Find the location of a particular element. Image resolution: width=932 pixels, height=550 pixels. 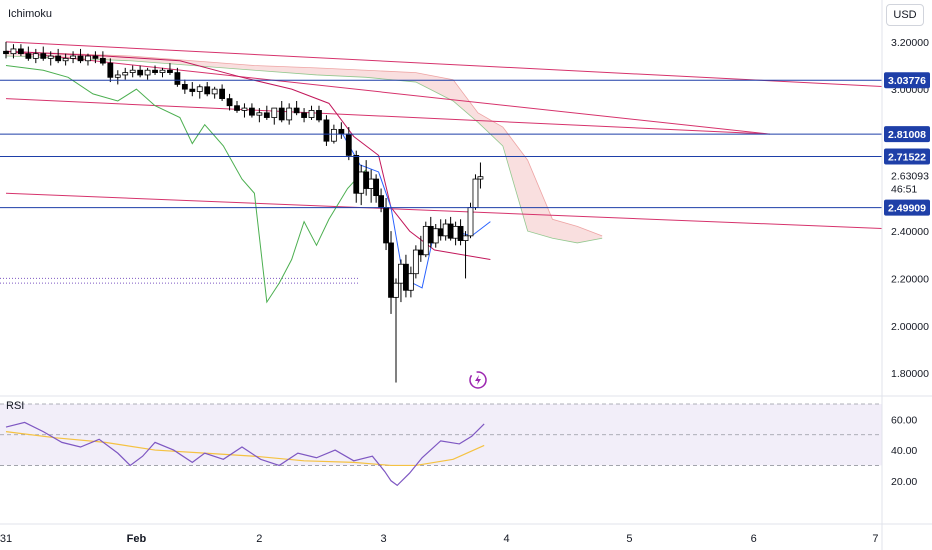

level-label: 2.81008 is located at coordinates (907, 135).